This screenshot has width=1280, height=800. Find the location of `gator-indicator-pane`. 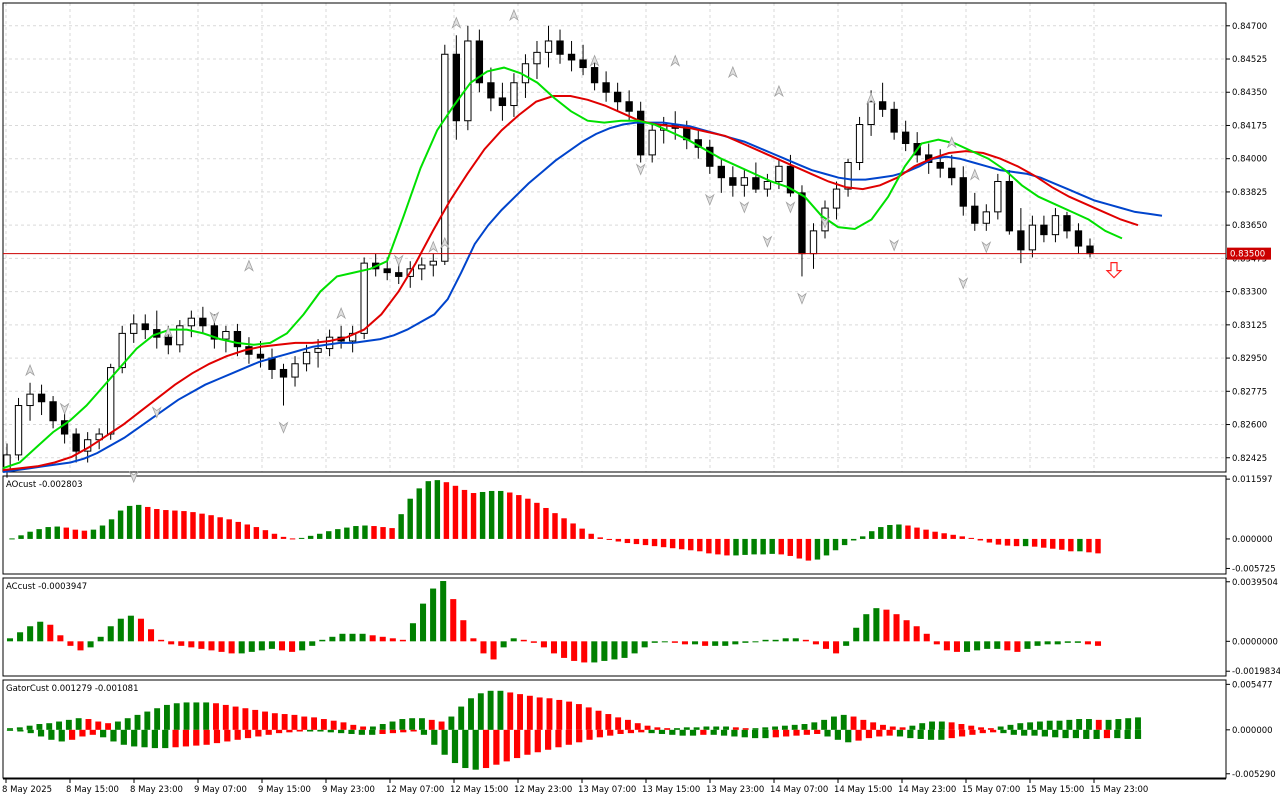

gator-indicator-pane is located at coordinates (574, 730).